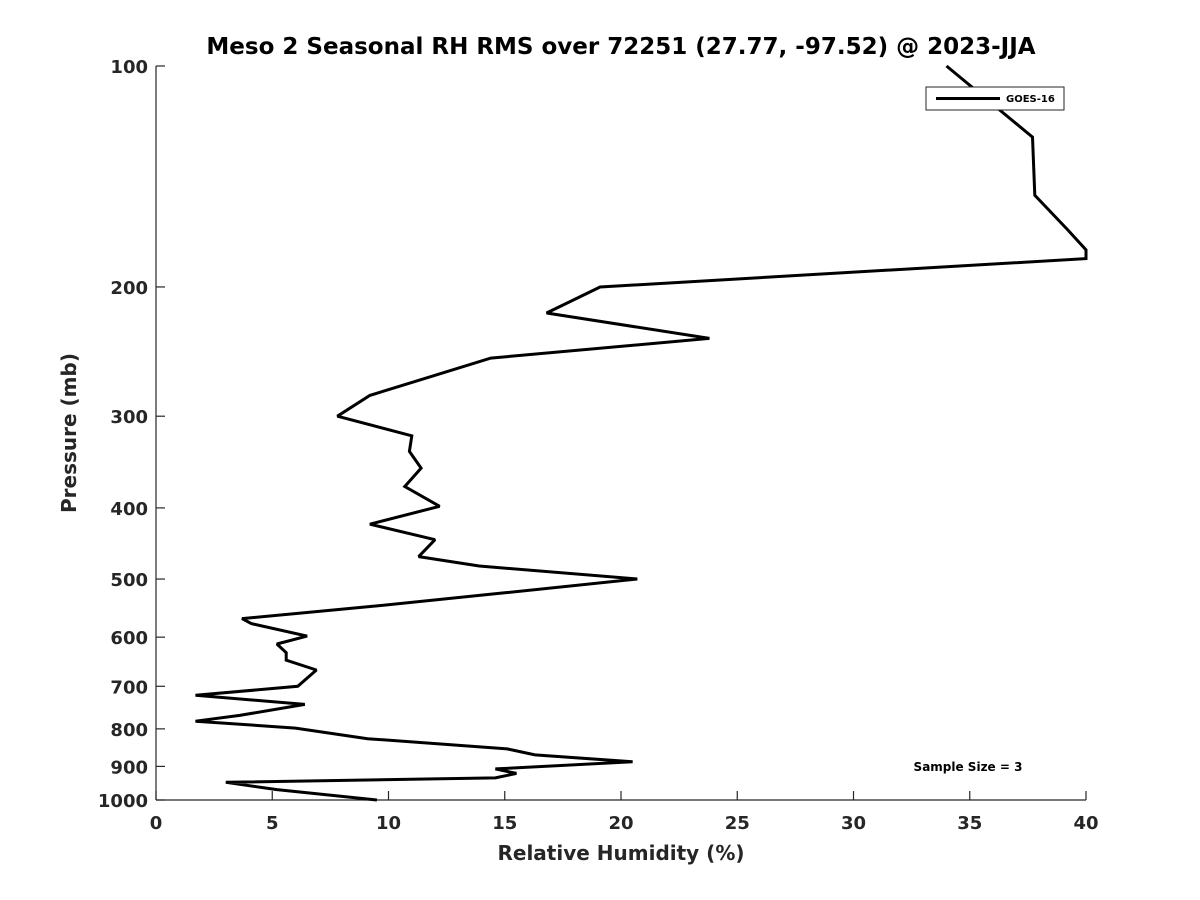 Image resolution: width=1200 pixels, height=900 pixels. Describe the element at coordinates (129, 288) in the screenshot. I see `y-tick-label: 200` at that location.